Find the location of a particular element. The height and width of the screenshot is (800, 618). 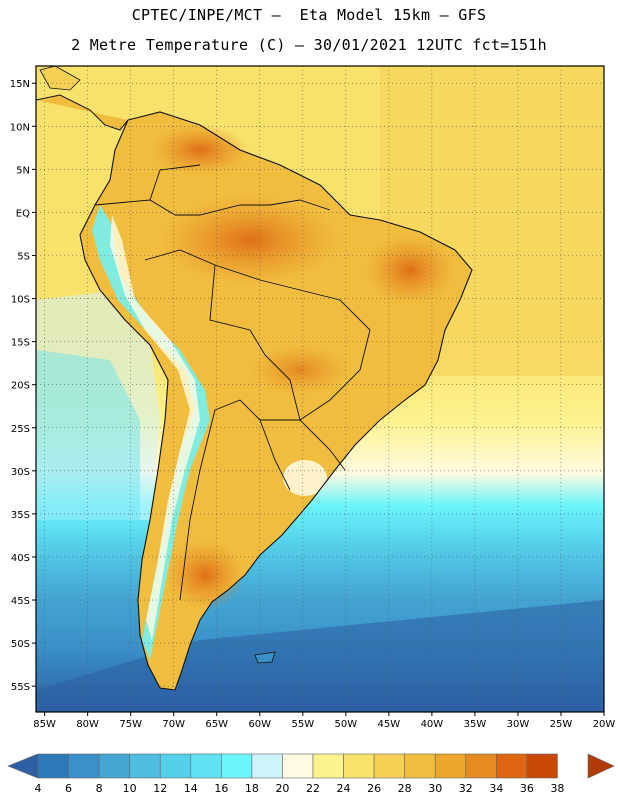

colorbar-label: 28 is located at coordinates (405, 788).